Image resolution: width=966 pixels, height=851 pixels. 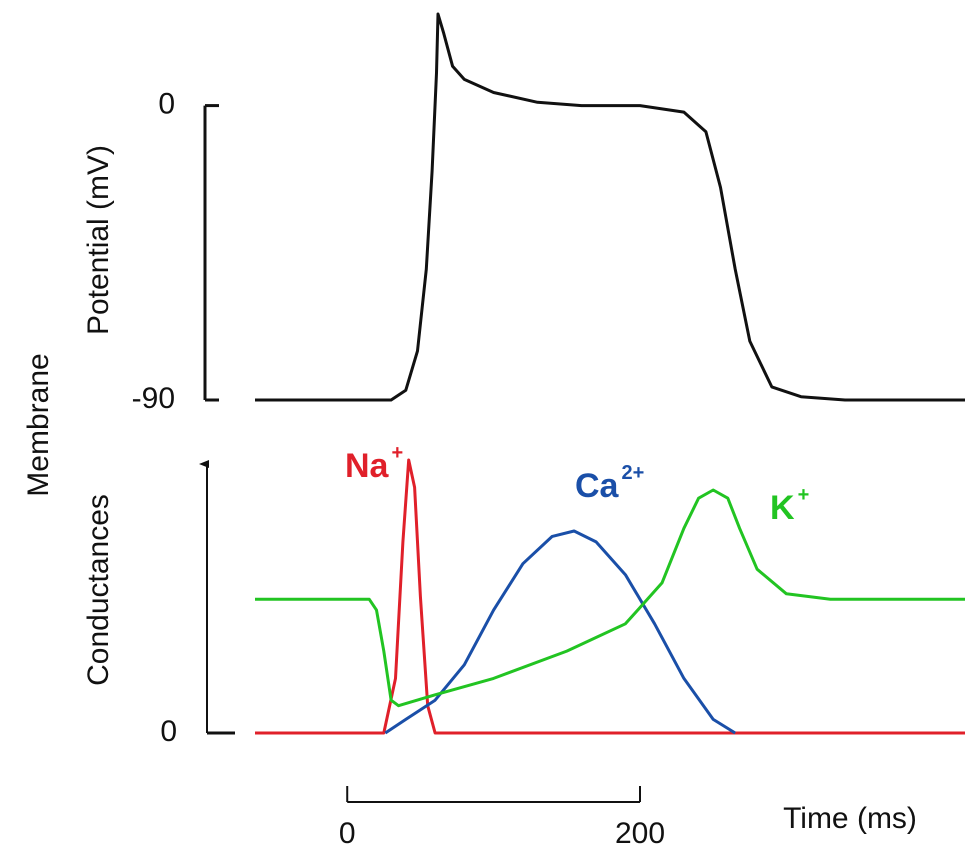 What do you see at coordinates (640, 833) in the screenshot?
I see `x-tick-label: 200` at bounding box center [640, 833].